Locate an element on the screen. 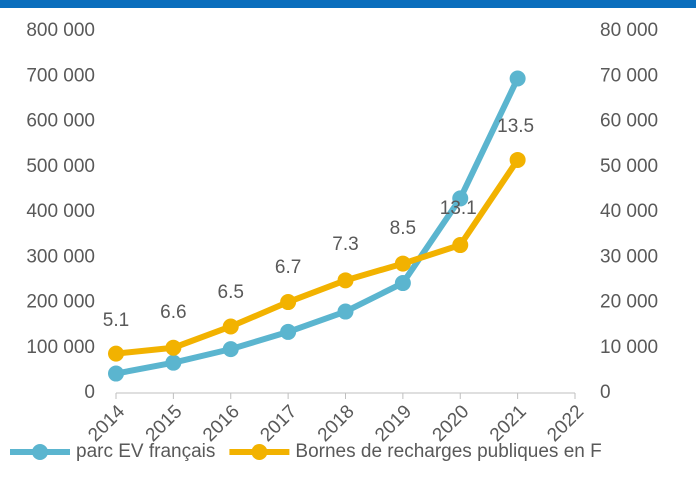  annotation: 5.1 is located at coordinates (116, 320).